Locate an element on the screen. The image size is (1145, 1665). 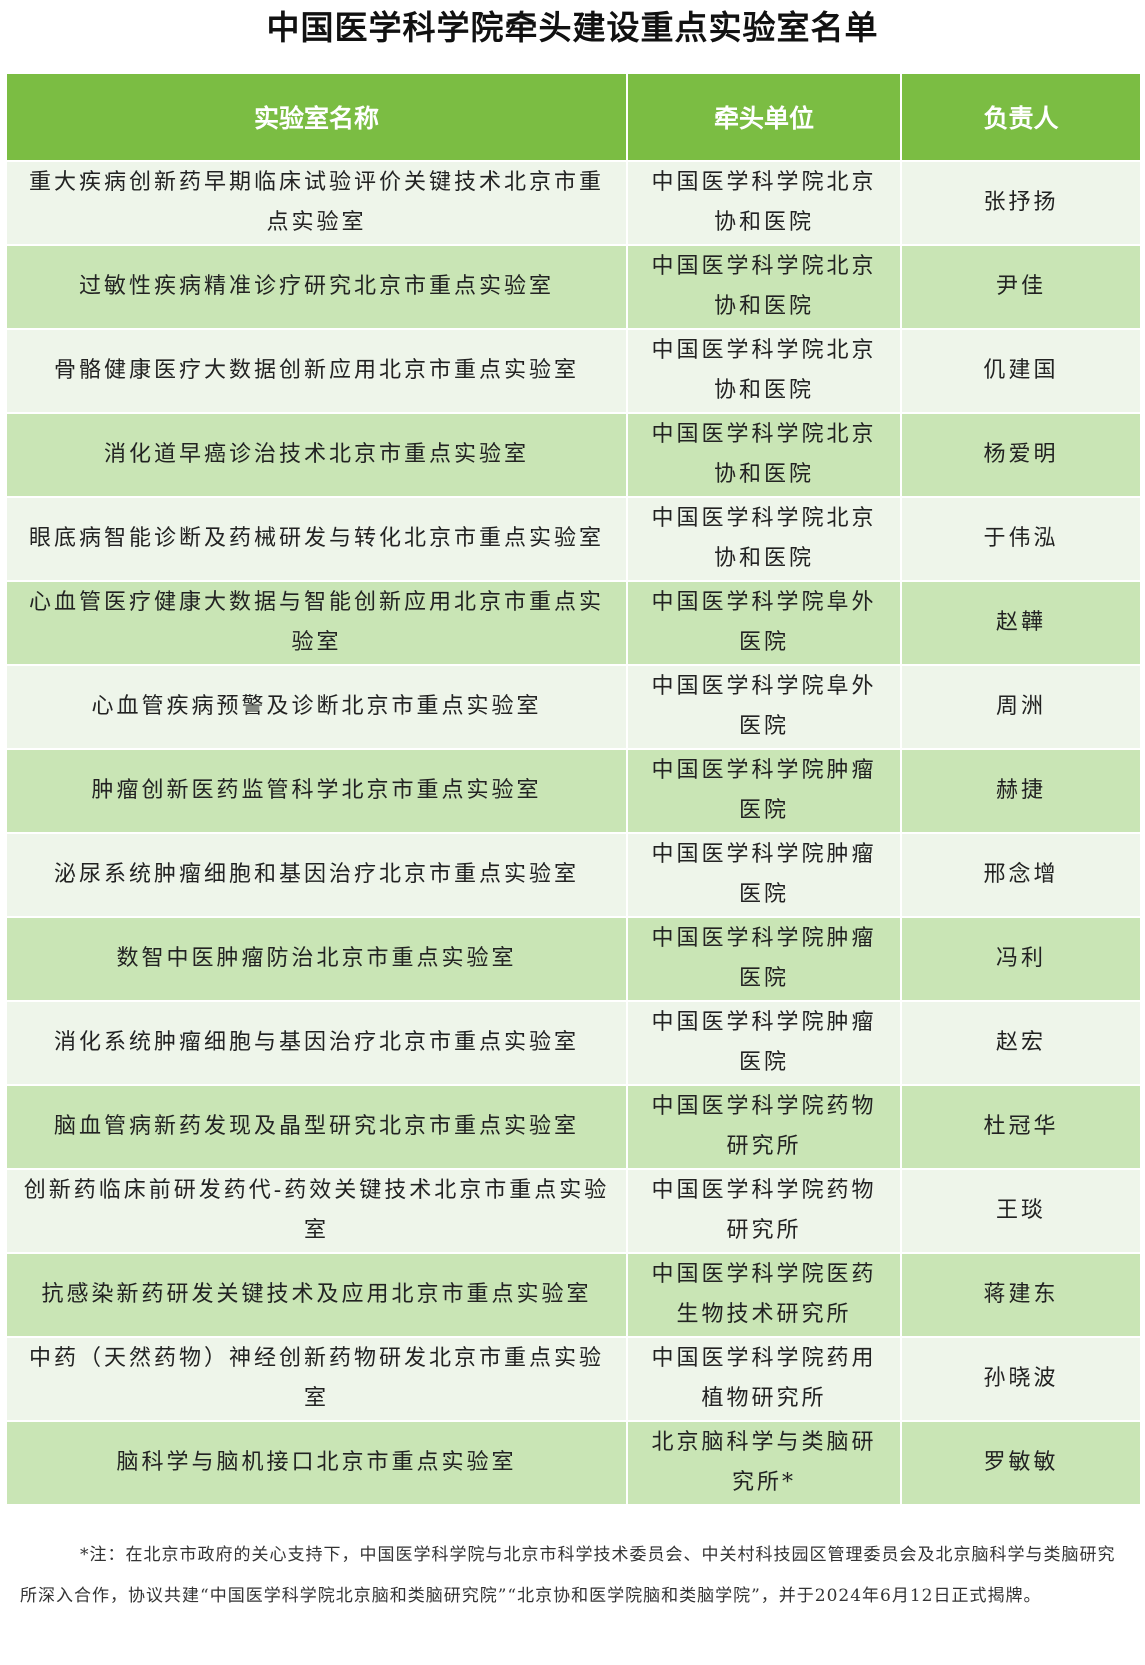
person-cell: 赵宏 is located at coordinates (1021, 1043).